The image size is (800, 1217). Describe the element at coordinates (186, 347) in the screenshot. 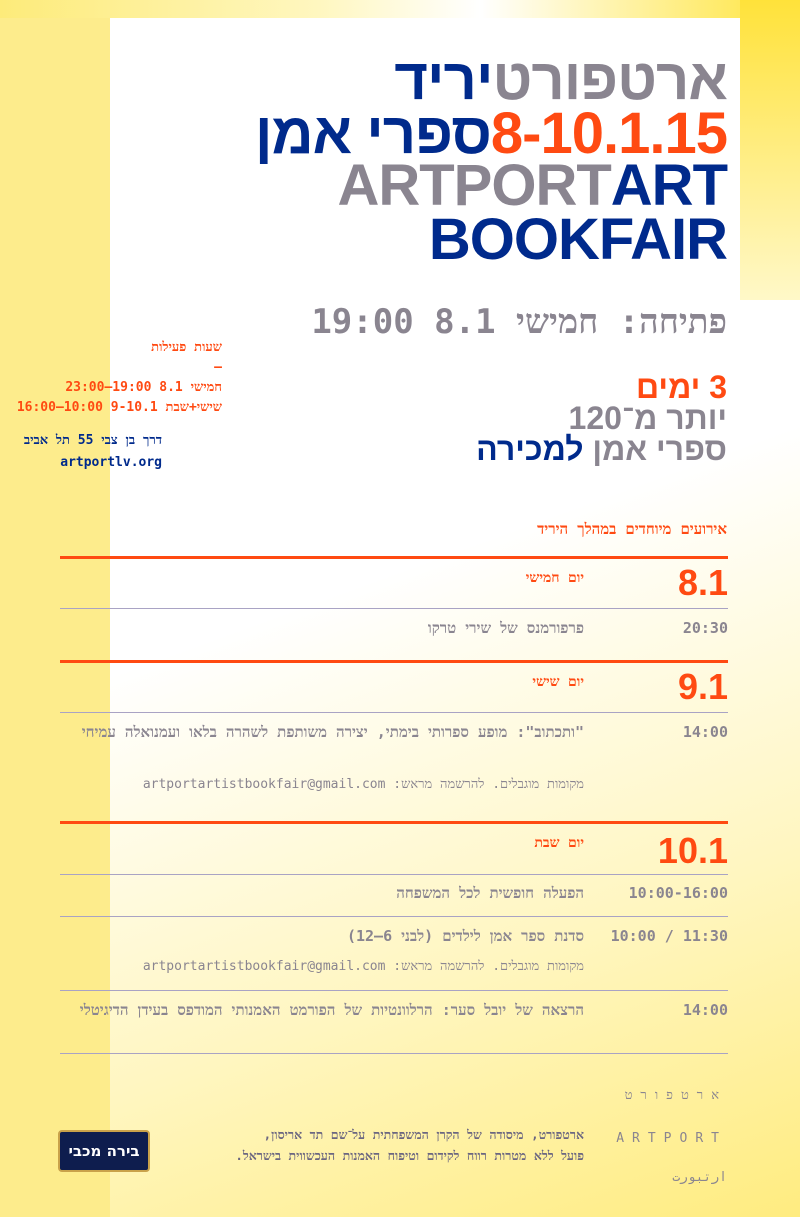

I see `hours-label: שעות פעילות` at that location.